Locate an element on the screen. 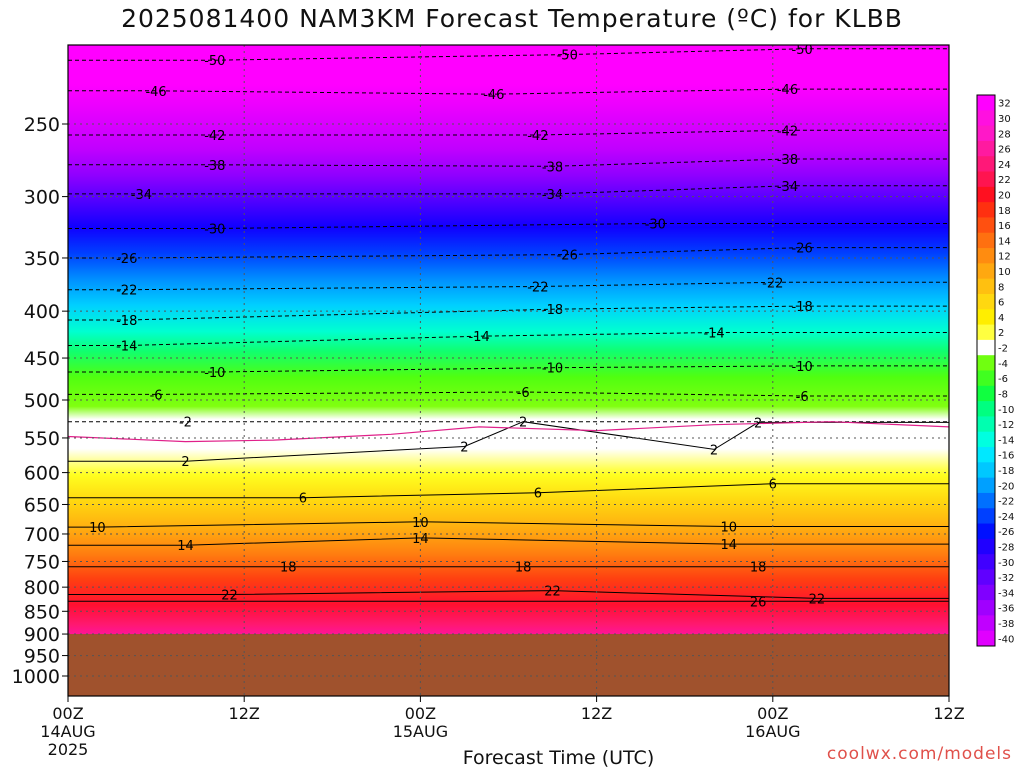 Image resolution: width=1024 pixels, height=768 pixels. colorbar-label: -6 is located at coordinates (1003, 379).